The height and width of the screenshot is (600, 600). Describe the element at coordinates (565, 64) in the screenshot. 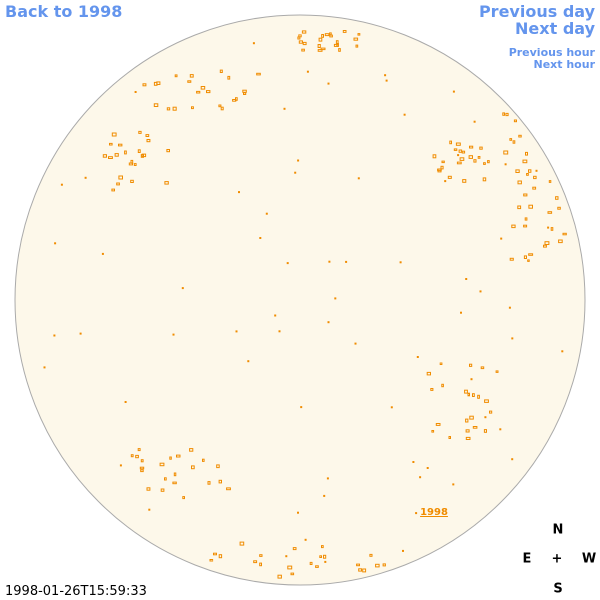

I see `next-hour-link: Next hour` at that location.